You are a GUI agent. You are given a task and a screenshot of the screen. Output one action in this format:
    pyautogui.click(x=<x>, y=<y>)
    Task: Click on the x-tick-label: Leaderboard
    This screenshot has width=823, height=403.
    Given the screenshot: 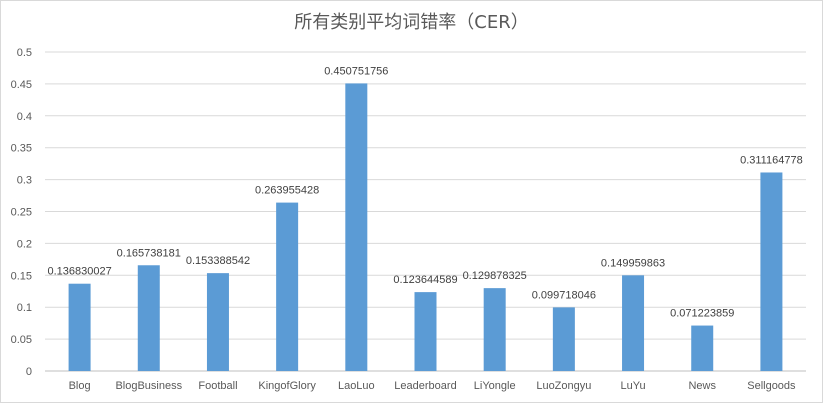 What is the action you would take?
    pyautogui.click(x=425, y=386)
    